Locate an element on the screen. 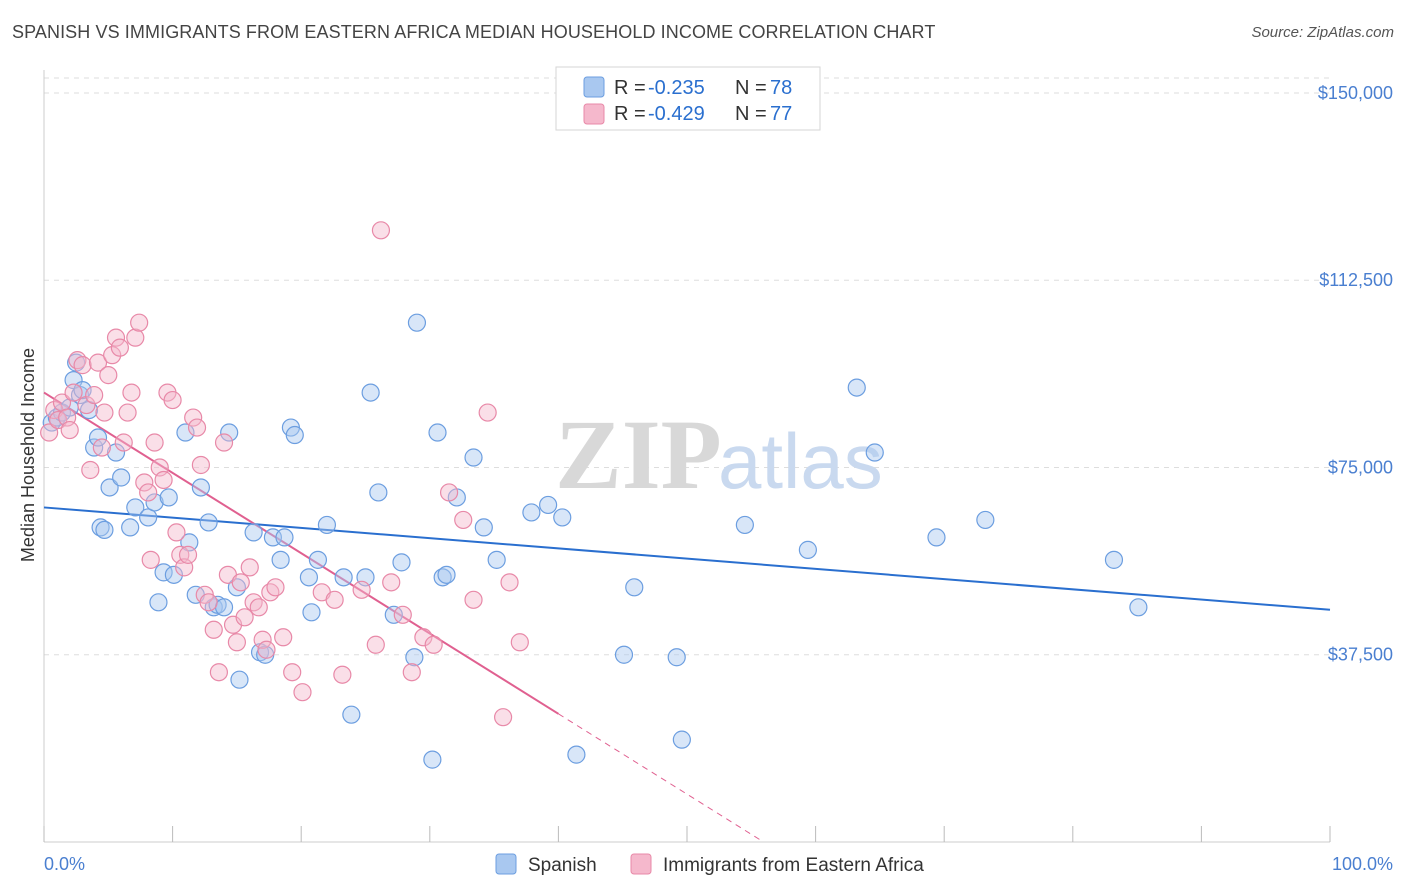 The image size is (1406, 892). bottom-legend: Spanish Immigrants from Eastern Africa is located at coordinates (709, 864).